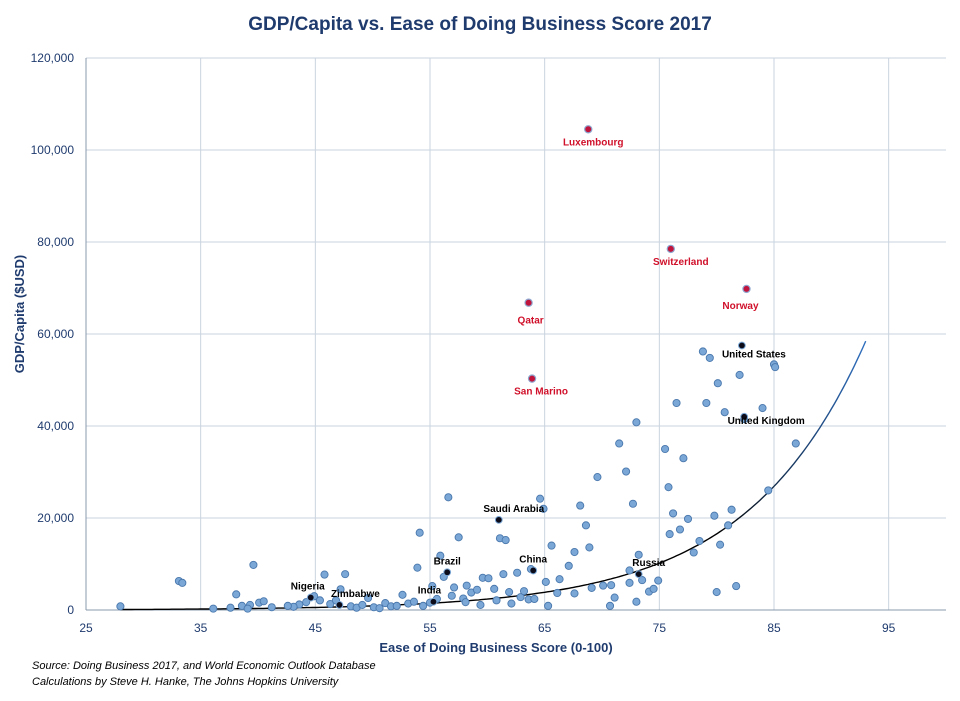 This screenshot has width=960, height=701. I want to click on point-label: Saudi Arabia, so click(513, 509).